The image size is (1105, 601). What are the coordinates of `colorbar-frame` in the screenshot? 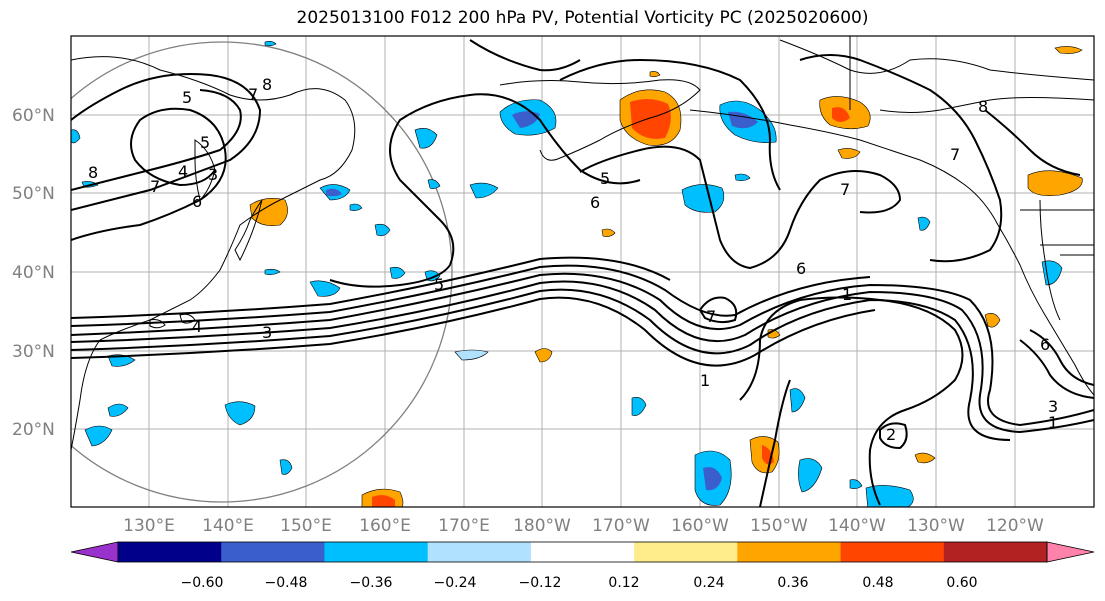 It's located at (582, 552).